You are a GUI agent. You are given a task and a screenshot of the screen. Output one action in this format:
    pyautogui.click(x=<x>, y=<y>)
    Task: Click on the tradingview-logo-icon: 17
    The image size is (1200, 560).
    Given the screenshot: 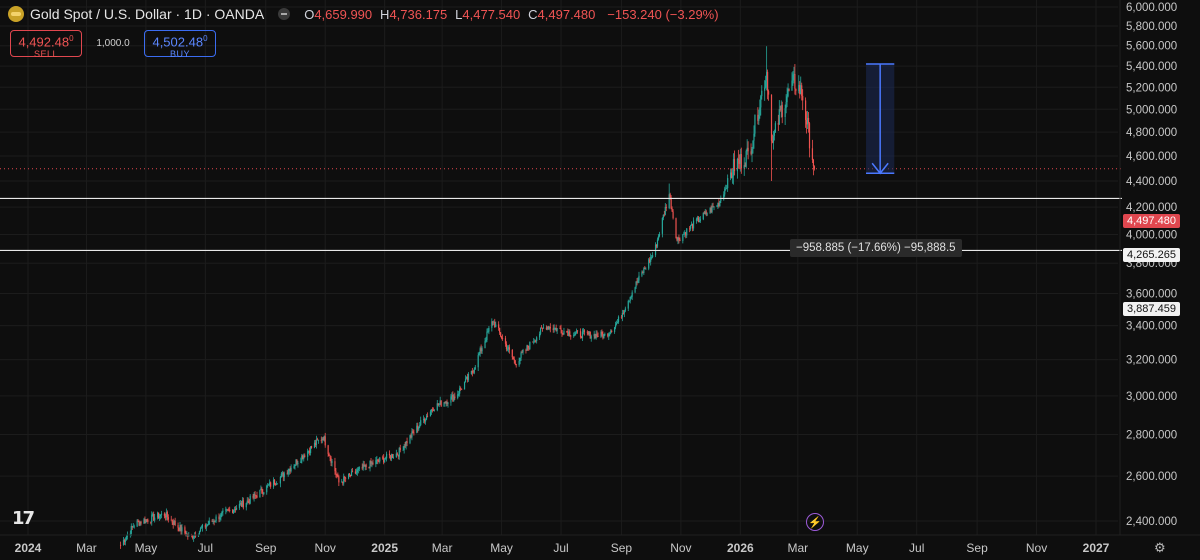 What is the action you would take?
    pyautogui.click(x=23, y=518)
    